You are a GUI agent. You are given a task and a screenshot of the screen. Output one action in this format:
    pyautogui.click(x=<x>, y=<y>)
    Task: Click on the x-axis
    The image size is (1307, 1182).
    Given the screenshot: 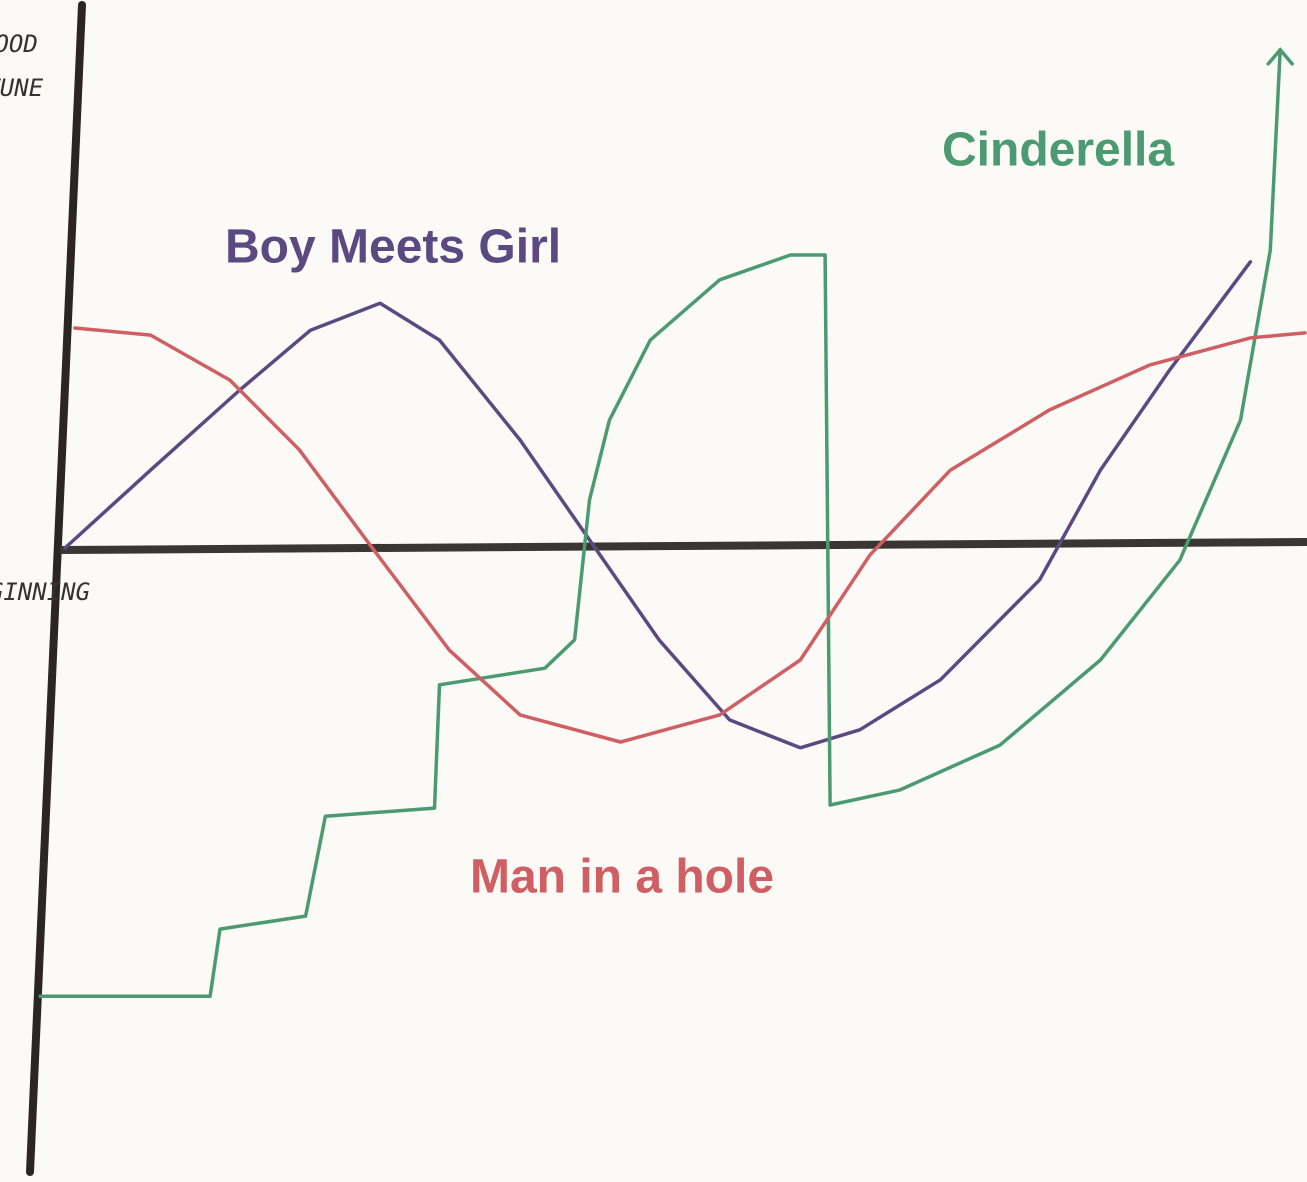 What is the action you would take?
    pyautogui.click(x=683, y=546)
    